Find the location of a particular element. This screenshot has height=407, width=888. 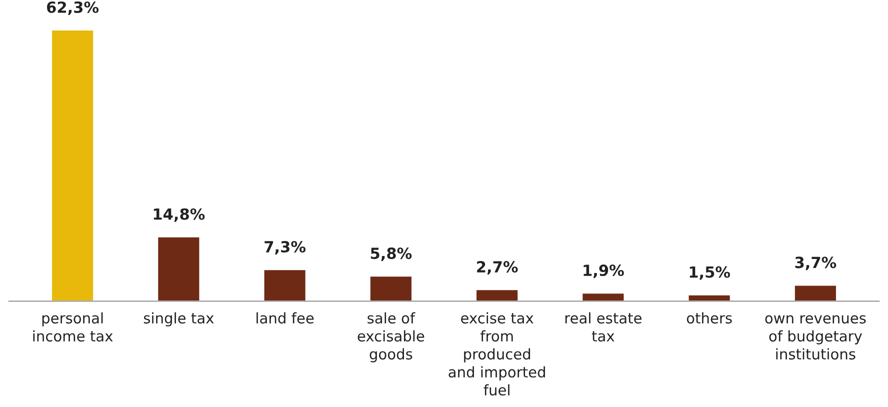

x-tick-label: land fee is located at coordinates (285, 318).